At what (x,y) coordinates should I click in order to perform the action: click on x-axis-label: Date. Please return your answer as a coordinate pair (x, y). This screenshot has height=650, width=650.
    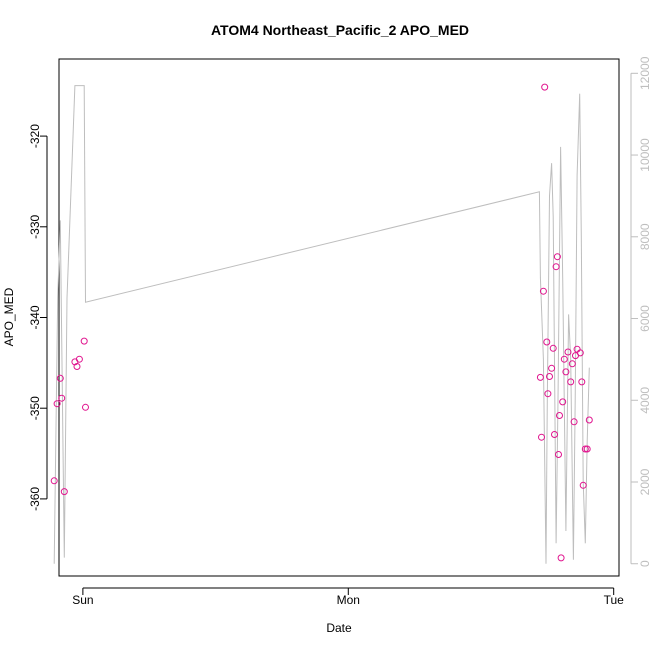
    Looking at the image, I should click on (339, 628).